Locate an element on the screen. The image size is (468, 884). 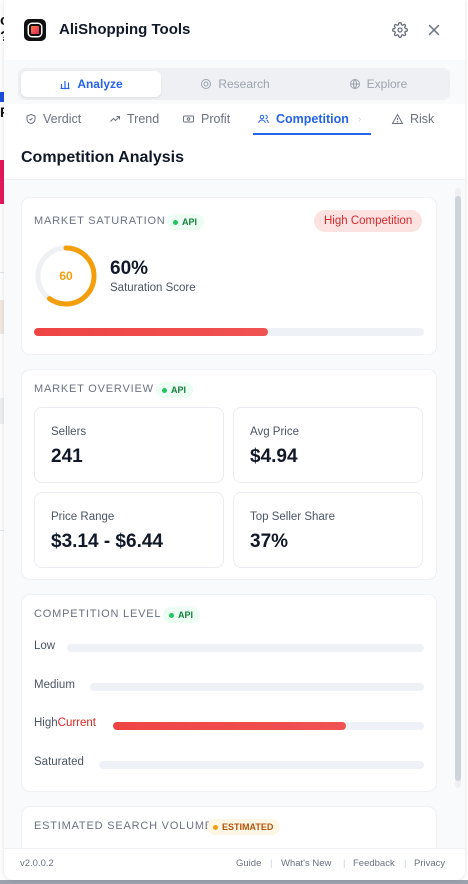
level-label-high: HighCurrent is located at coordinates (65, 723).